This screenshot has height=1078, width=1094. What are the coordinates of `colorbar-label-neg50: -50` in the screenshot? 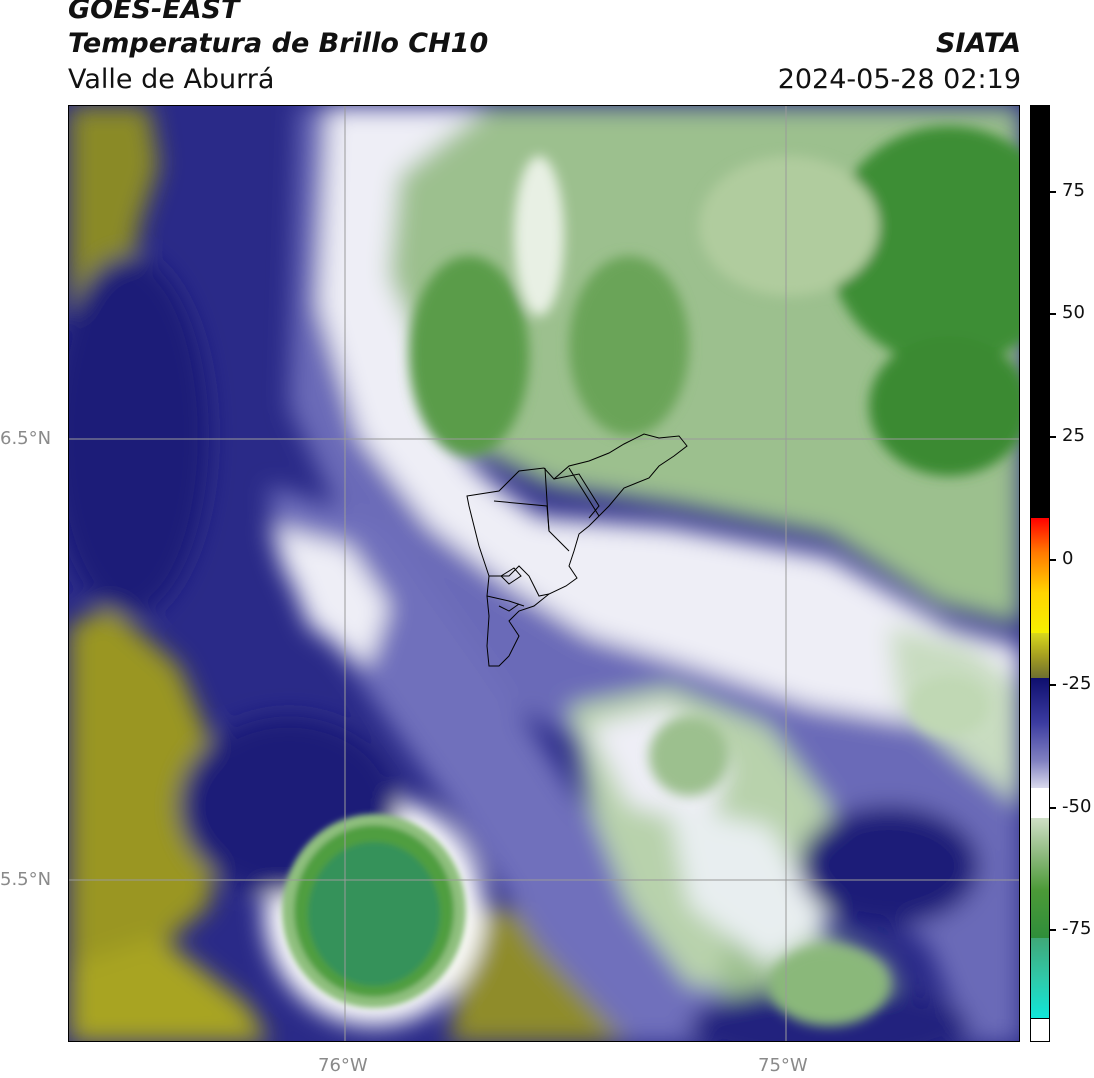 It's located at (1077, 806).